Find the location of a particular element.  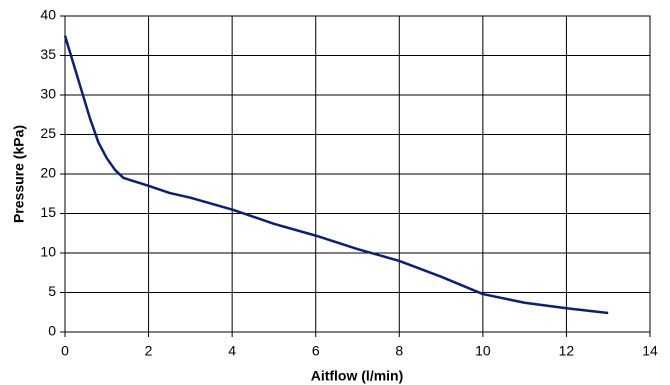

x-tick-label: 2 is located at coordinates (149, 351).